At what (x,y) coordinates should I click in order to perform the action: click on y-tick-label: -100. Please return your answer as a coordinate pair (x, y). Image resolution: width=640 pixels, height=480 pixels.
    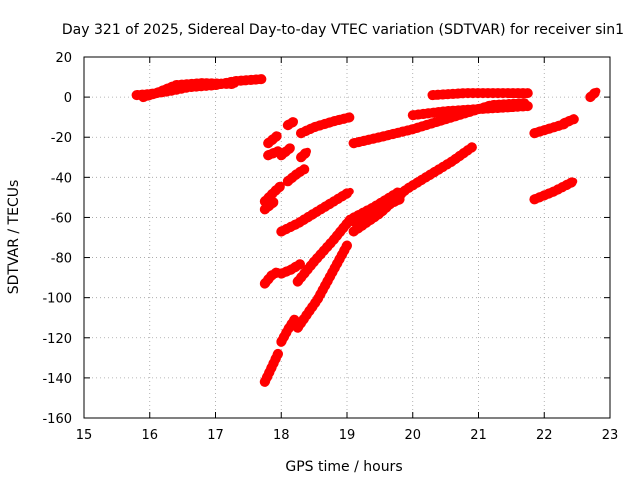
    Looking at the image, I should click on (57, 299).